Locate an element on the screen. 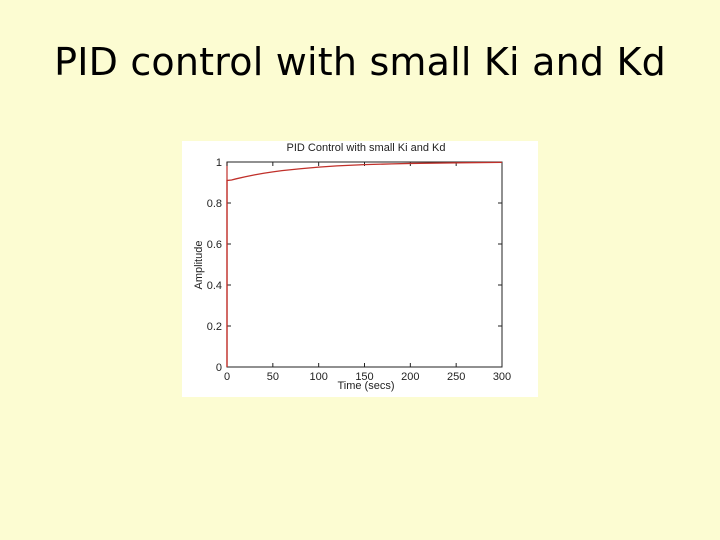 The width and height of the screenshot is (720, 540). plot-frame is located at coordinates (364, 264).